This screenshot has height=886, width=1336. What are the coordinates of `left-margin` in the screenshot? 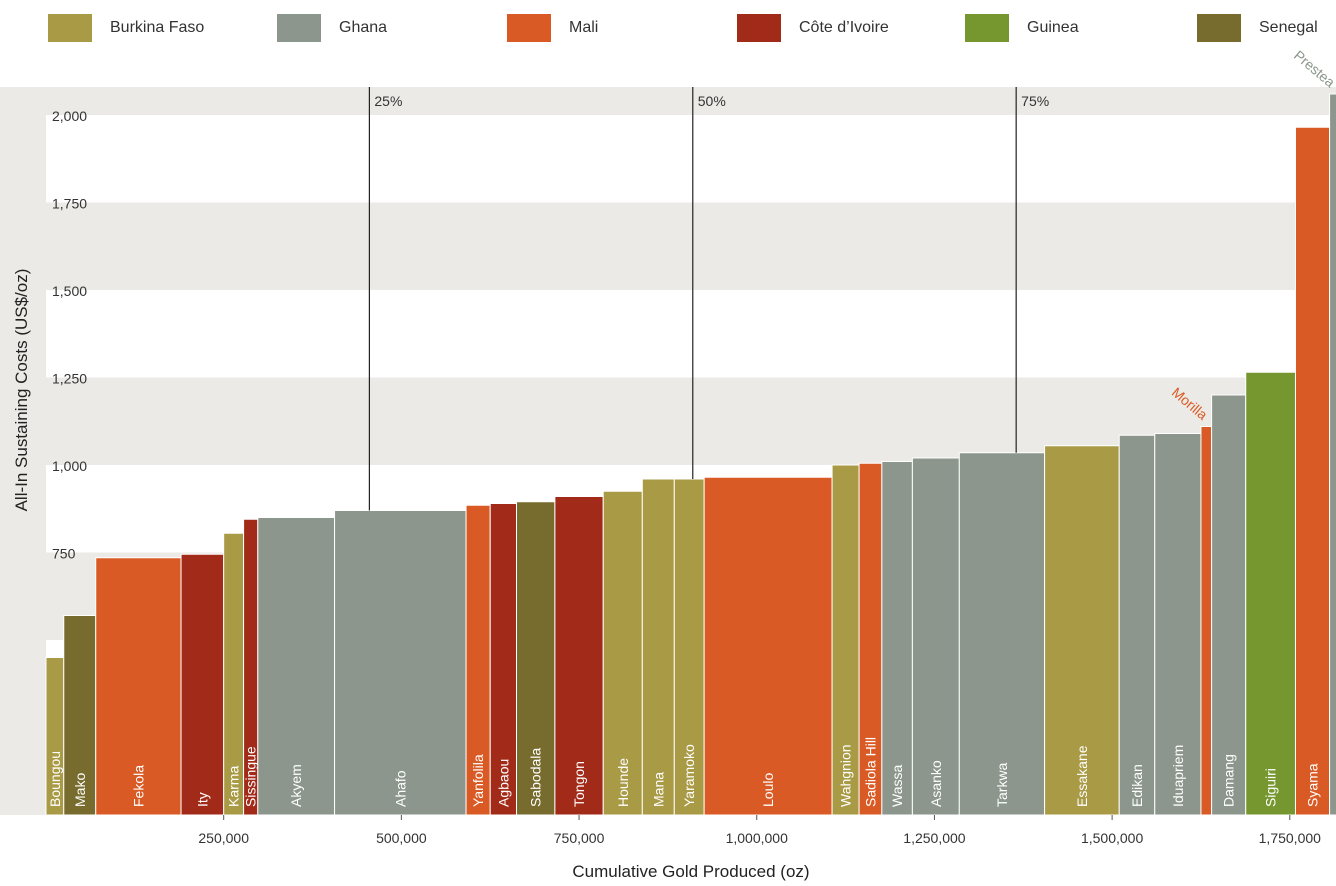 It's located at (23, 451).